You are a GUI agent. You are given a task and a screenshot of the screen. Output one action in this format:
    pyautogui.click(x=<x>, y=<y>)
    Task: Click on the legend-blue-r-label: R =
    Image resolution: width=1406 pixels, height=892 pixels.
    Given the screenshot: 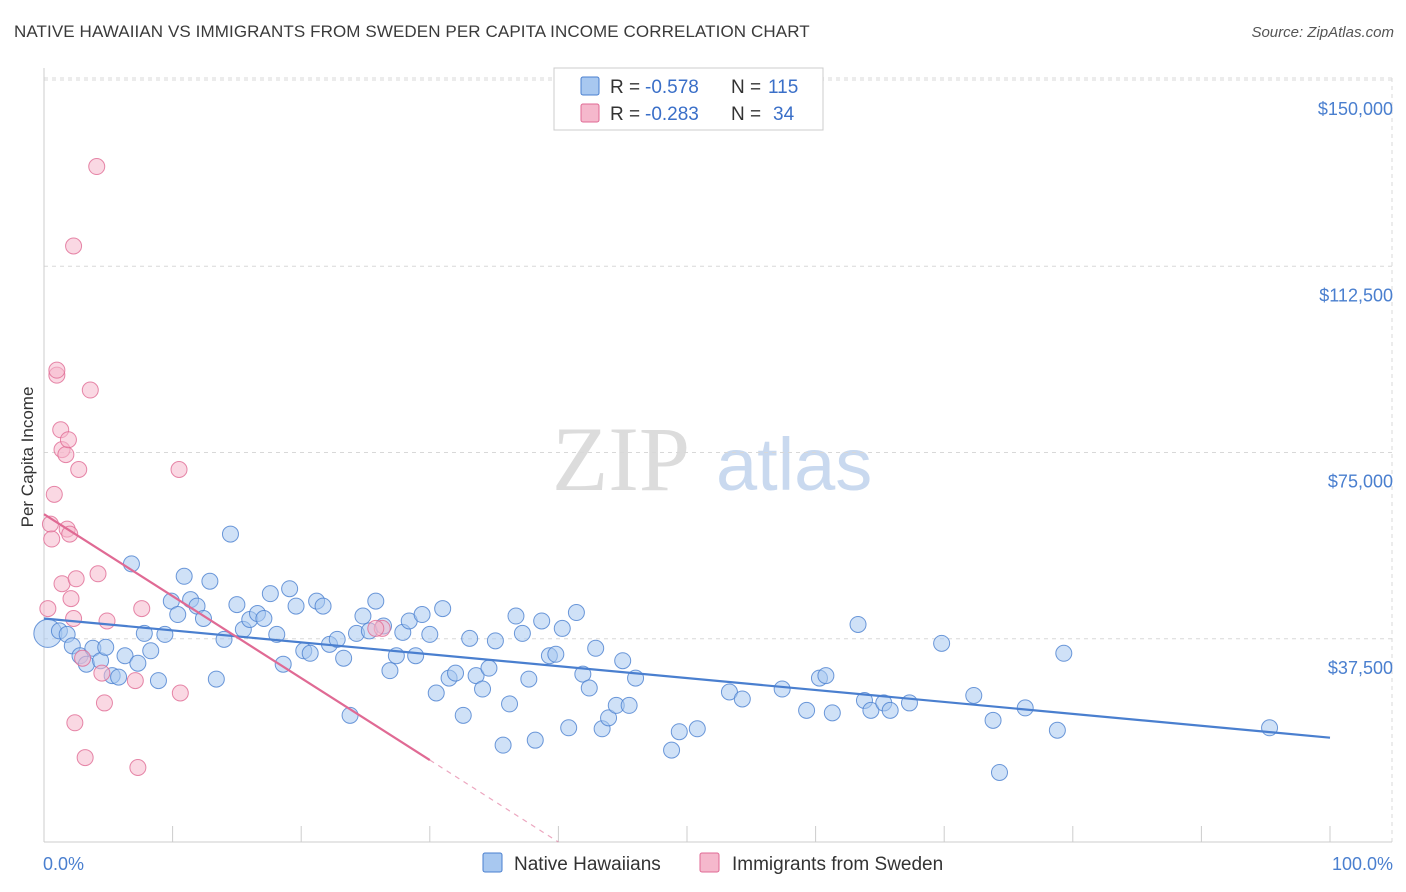 What is the action you would take?
    pyautogui.click(x=625, y=87)
    